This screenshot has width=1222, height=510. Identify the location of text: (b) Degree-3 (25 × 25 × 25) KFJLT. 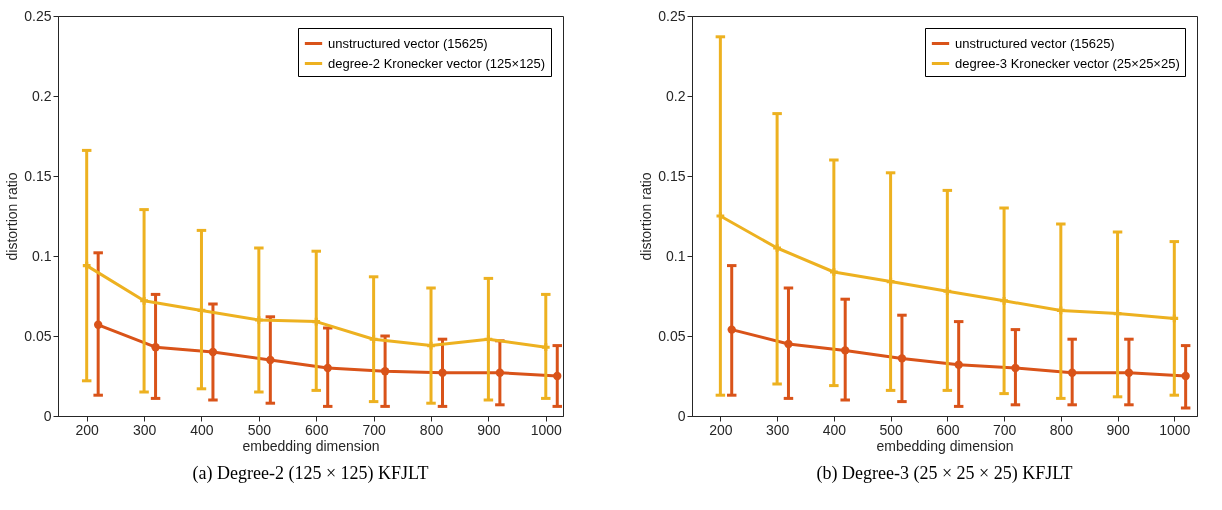
(944, 473).